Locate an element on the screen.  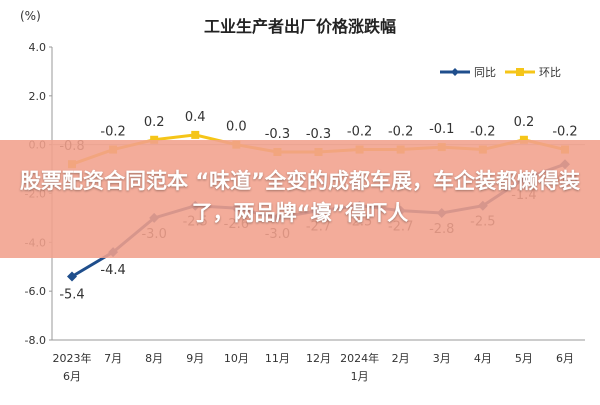
overlay-headline: 股票配资合同范本 “味道”全变的成都车展，车企装都懒得装了，两品牌“壕”得吓人 is located at coordinates (300, 197).